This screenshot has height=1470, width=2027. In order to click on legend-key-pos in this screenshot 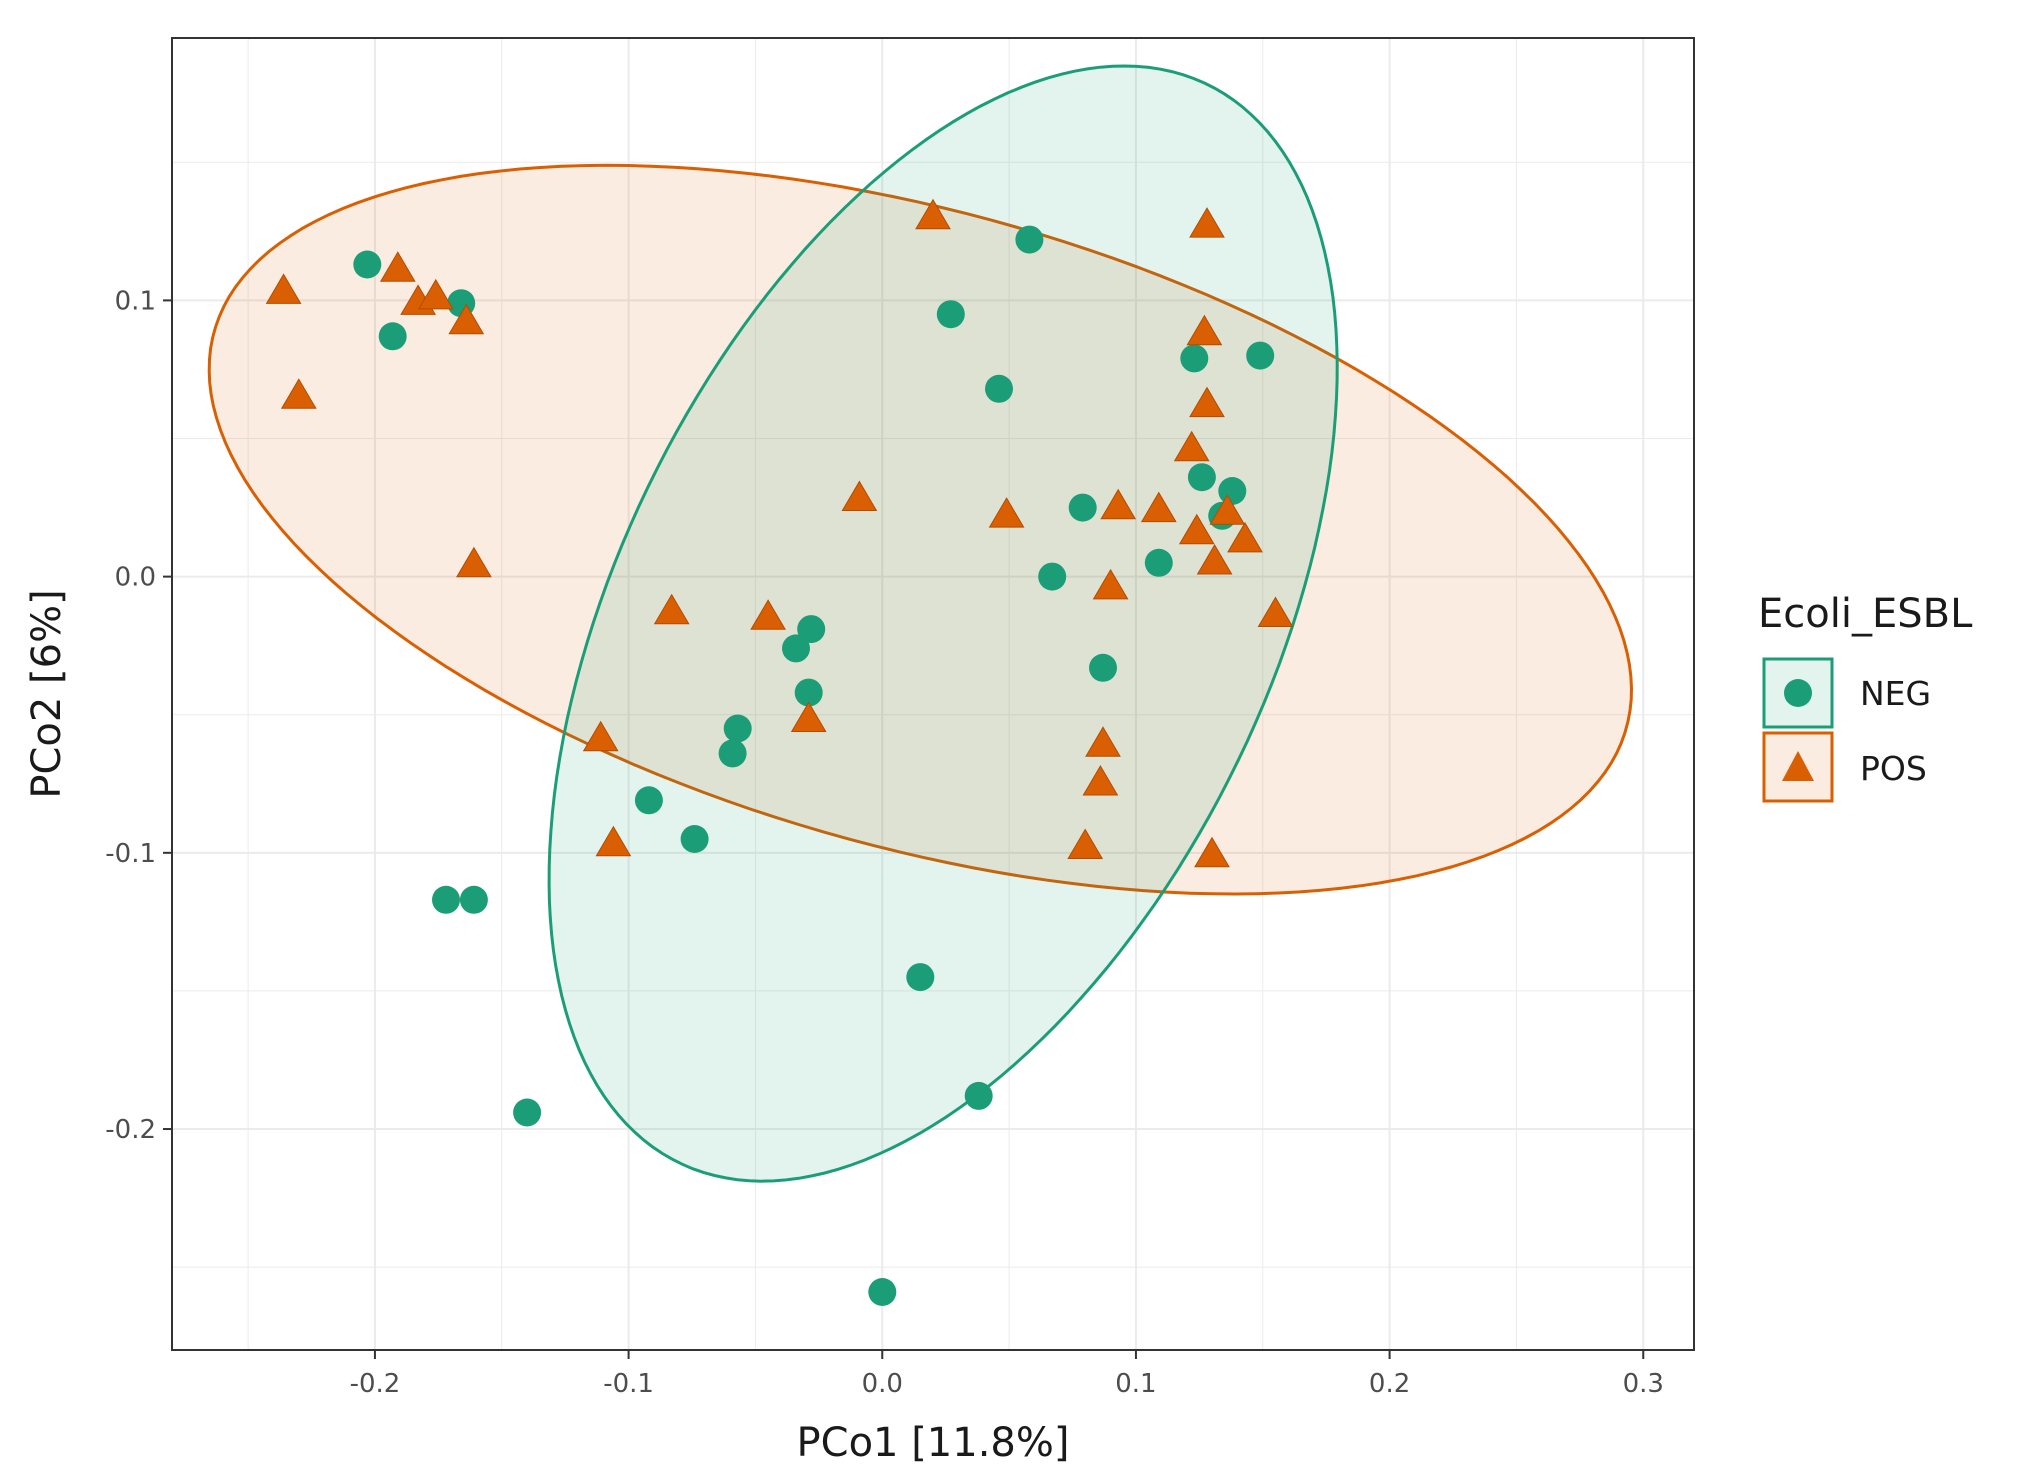, I will do `click(1798, 767)`.